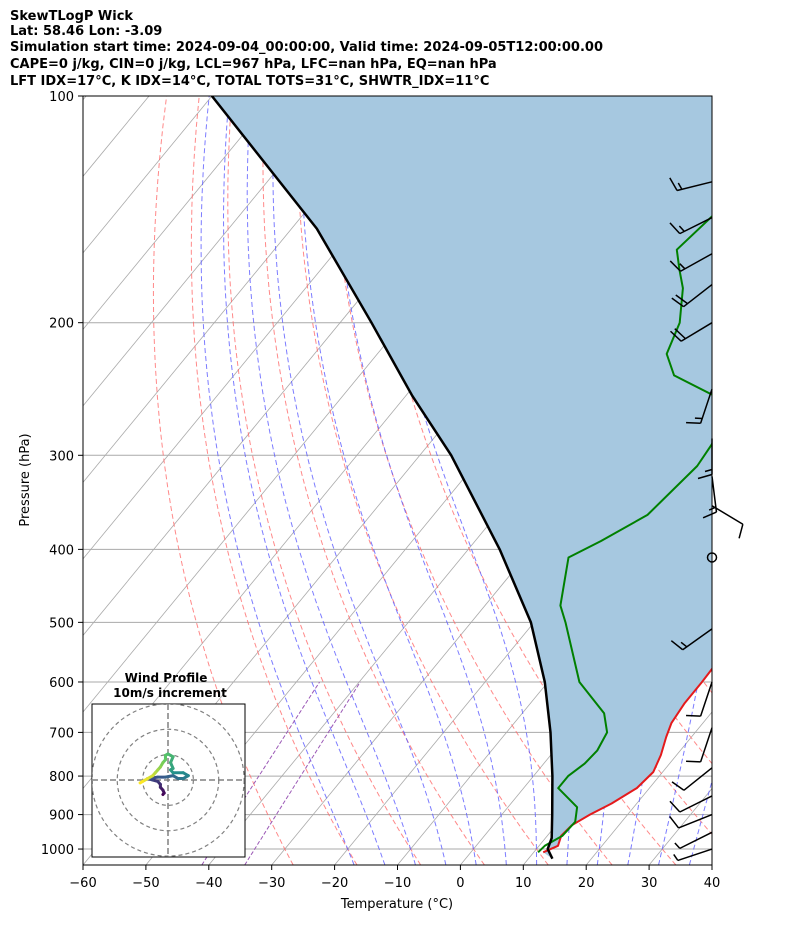  I want to click on x-tick-label: 20, so click(586, 883).